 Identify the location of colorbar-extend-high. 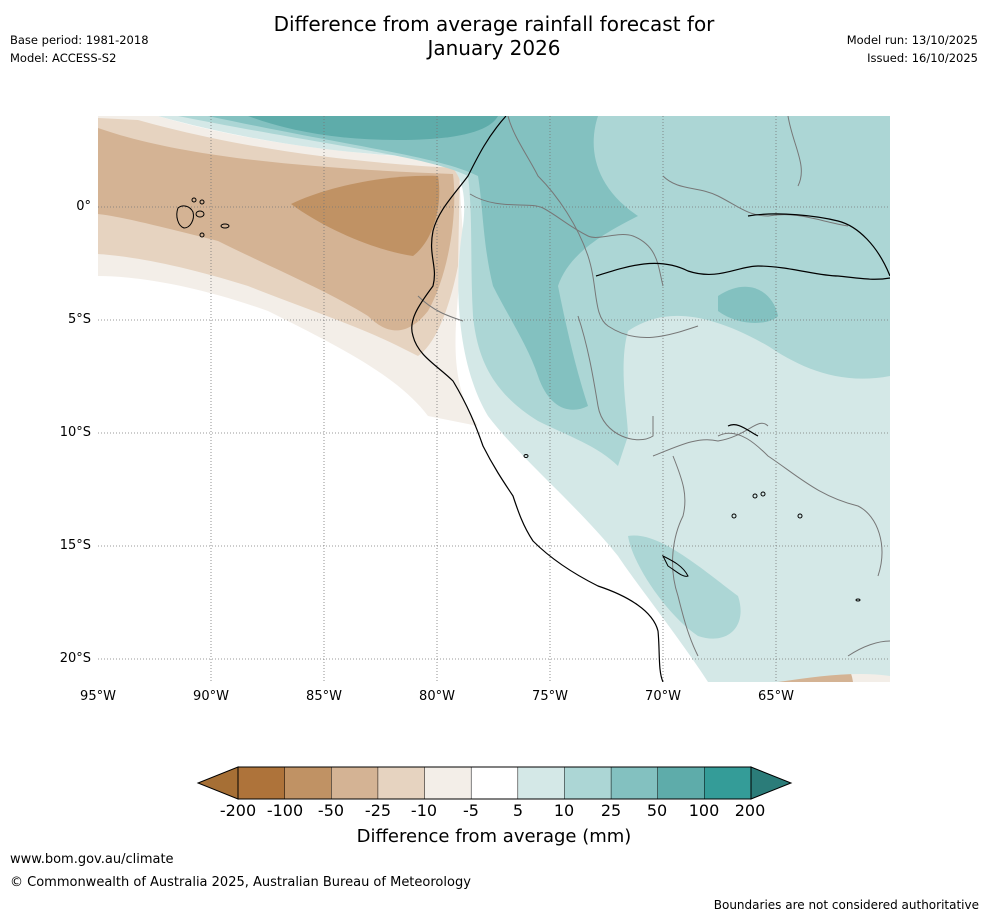
(771, 783).